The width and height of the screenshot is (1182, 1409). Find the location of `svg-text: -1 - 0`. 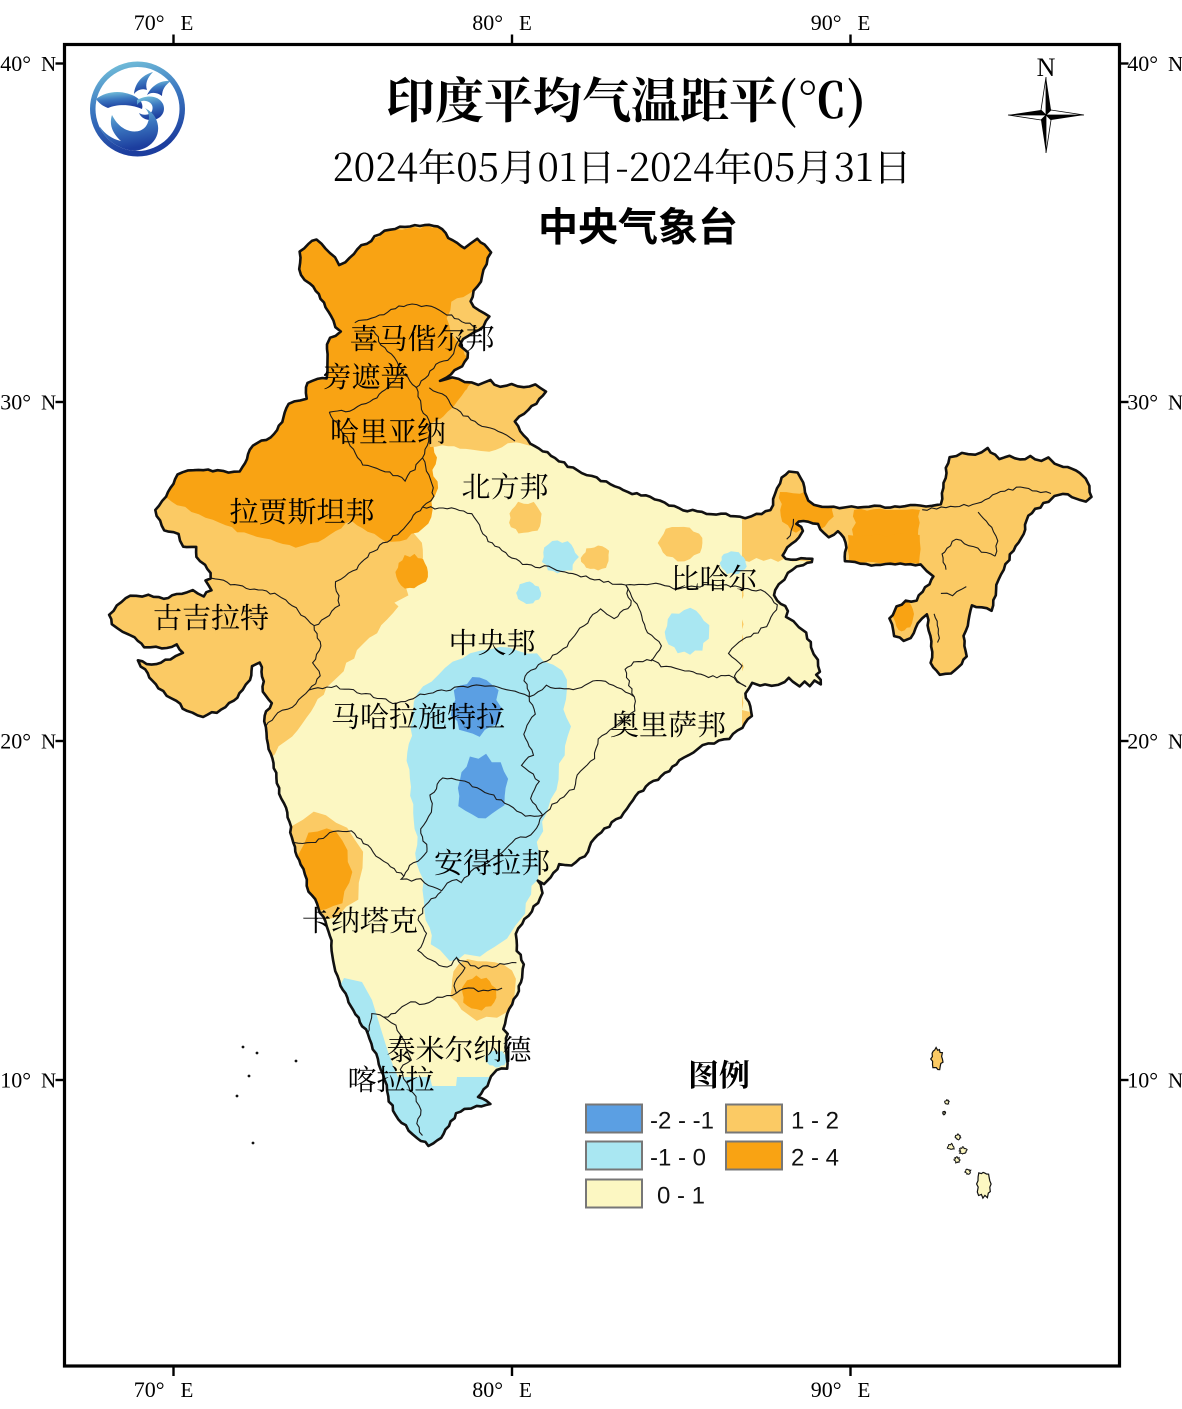

svg-text: -1 - 0 is located at coordinates (678, 1158).